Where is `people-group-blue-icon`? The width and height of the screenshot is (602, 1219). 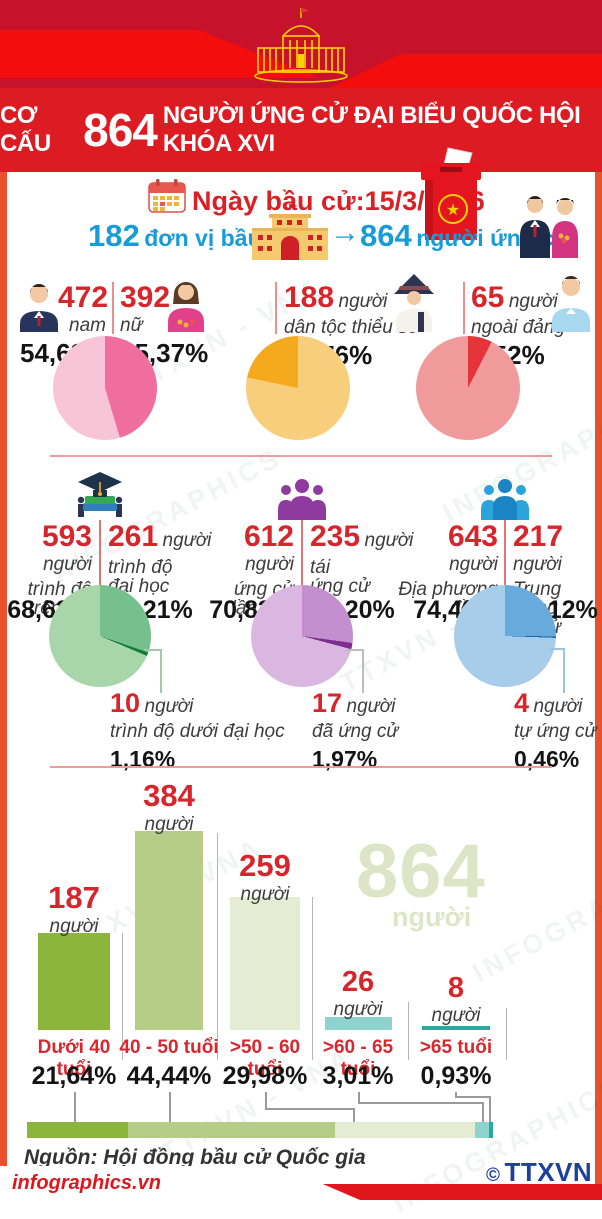 people-group-blue-icon is located at coordinates (505, 499).